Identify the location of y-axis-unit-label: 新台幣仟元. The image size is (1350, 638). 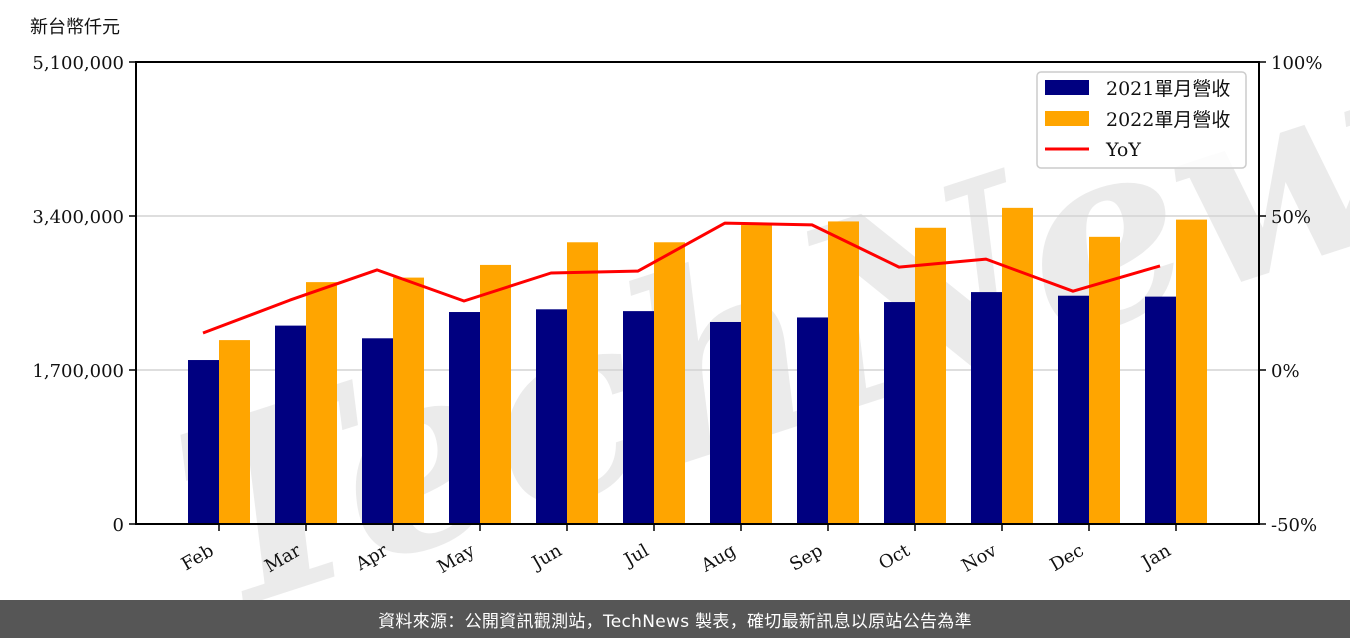
(75, 27).